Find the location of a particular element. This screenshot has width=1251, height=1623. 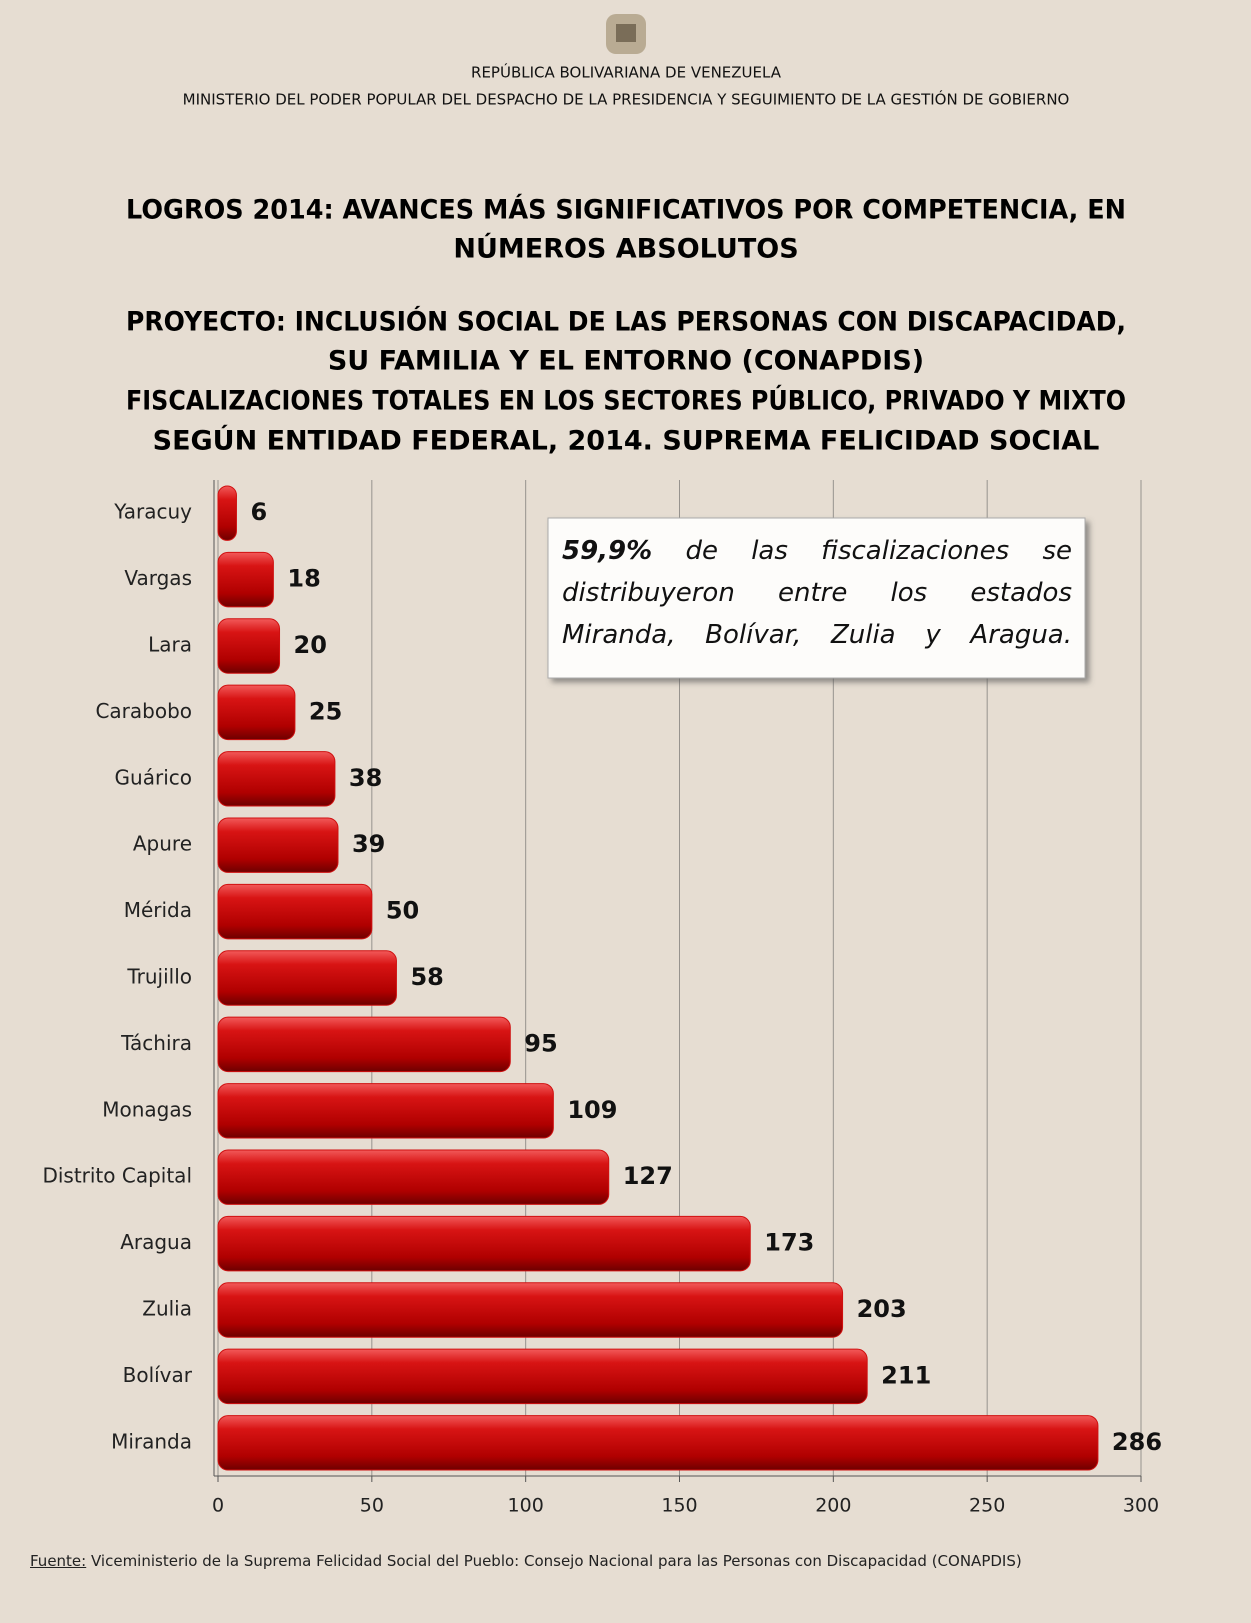

y-tick-label: Distrito Capital is located at coordinates (117, 1176).